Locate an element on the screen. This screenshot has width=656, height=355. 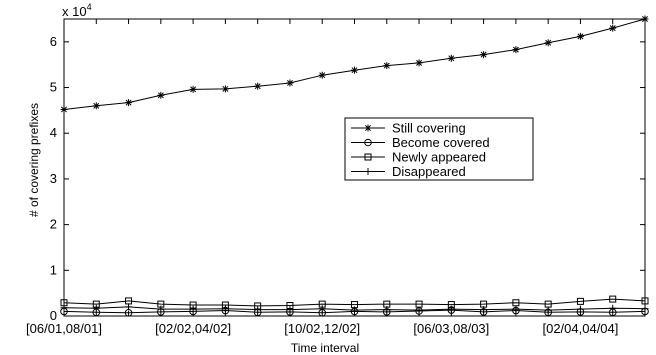
legend-item: Newly appeared is located at coordinates (418, 157).